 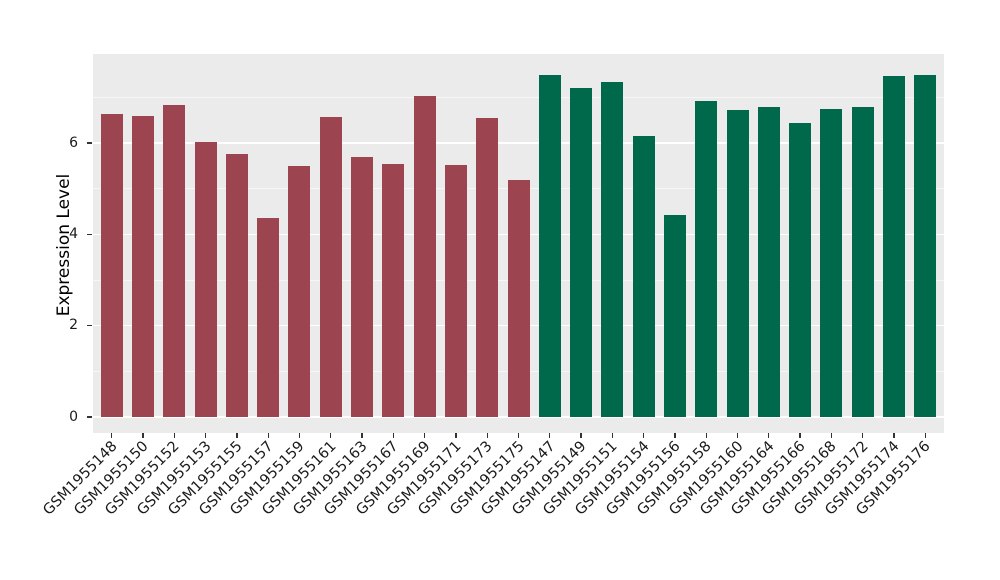 I want to click on y-tick-label: 2, so click(x=73, y=325).